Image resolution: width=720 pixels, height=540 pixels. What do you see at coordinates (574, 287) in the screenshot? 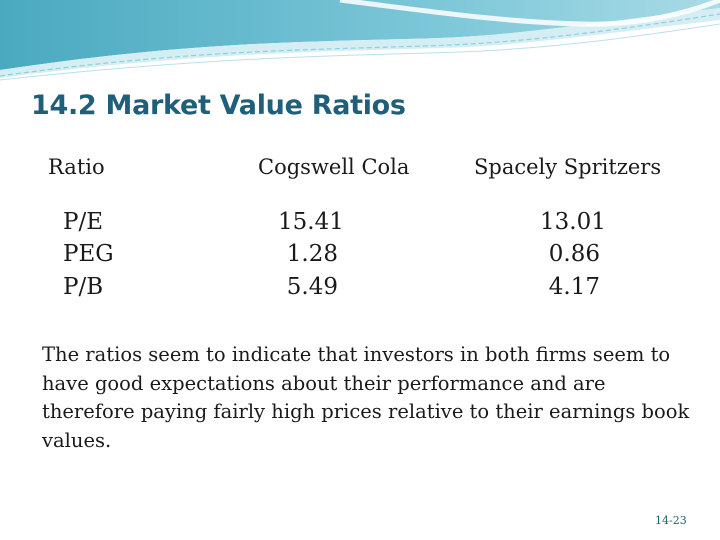
I see `spacely-pb-value: 4.17` at bounding box center [574, 287].